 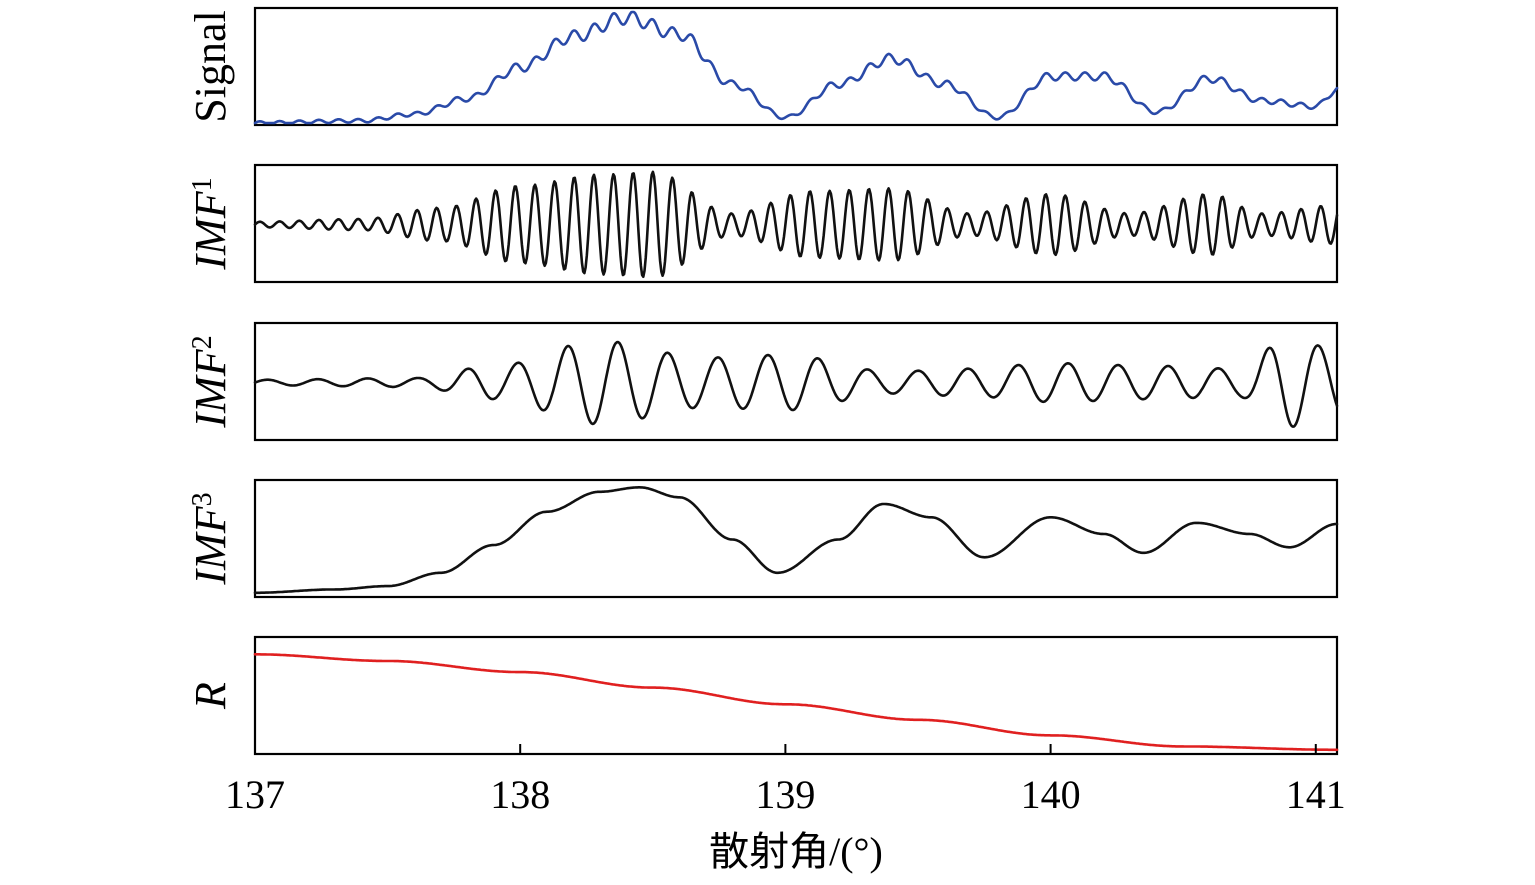 What do you see at coordinates (210, 381) in the screenshot?
I see `y-axis-label-imf2: IMF2` at bounding box center [210, 381].